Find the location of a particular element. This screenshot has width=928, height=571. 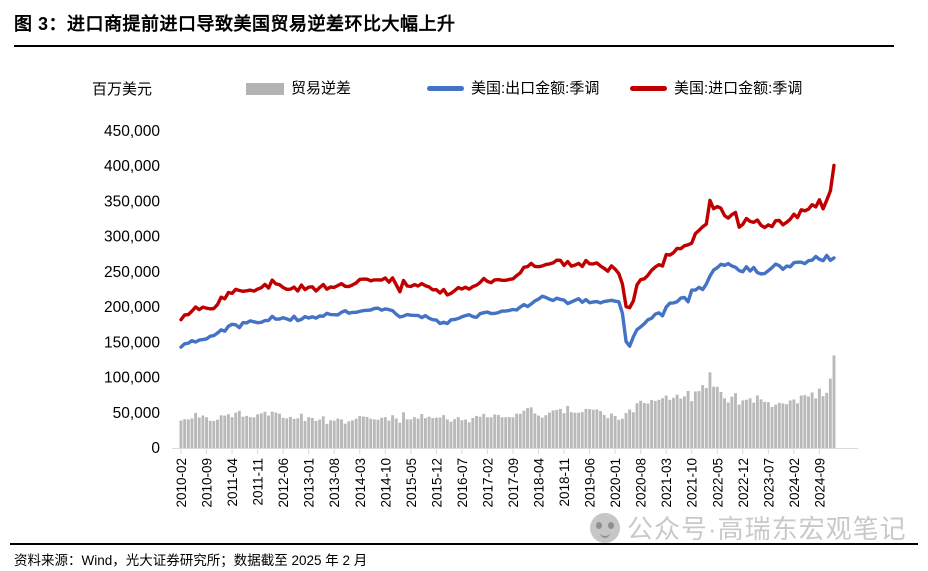

y-tick-label: 50,000 is located at coordinates (137, 413).